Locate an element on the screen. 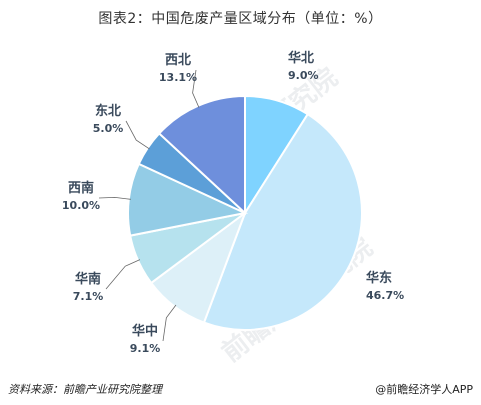 This screenshot has width=481, height=405. slice-value-2: 9.1% is located at coordinates (145, 348).